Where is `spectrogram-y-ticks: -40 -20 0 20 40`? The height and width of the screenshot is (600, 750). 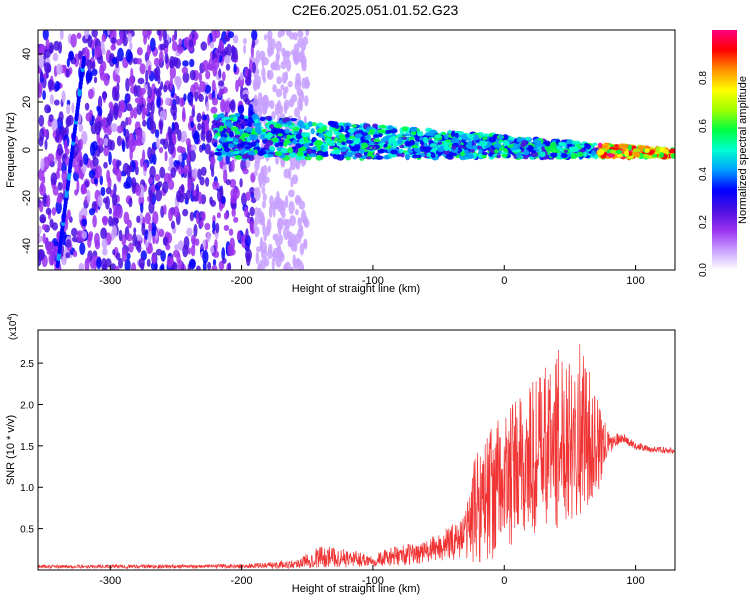
spectrogram-y-ticks: -40 -20 0 20 40 is located at coordinates (32, 151).